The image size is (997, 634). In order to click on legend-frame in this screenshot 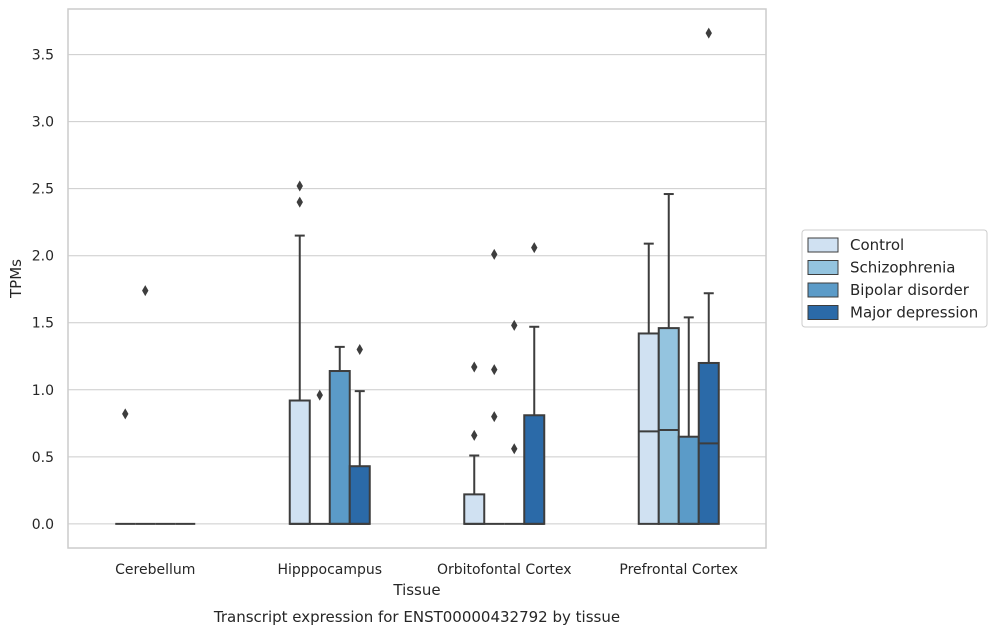, I will do `click(894, 278)`.